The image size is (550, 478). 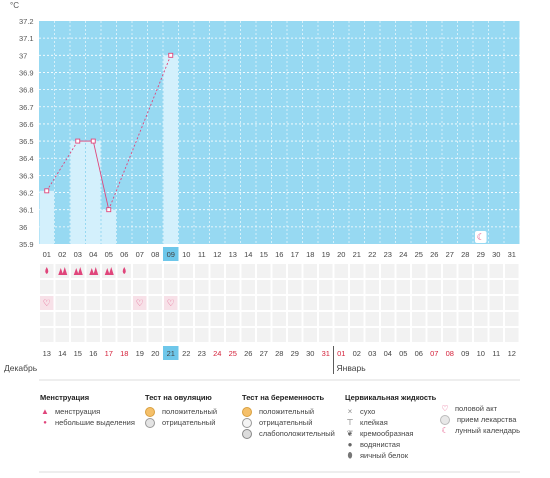 I want to click on cycle-day-label: 27, so click(x=450, y=254).